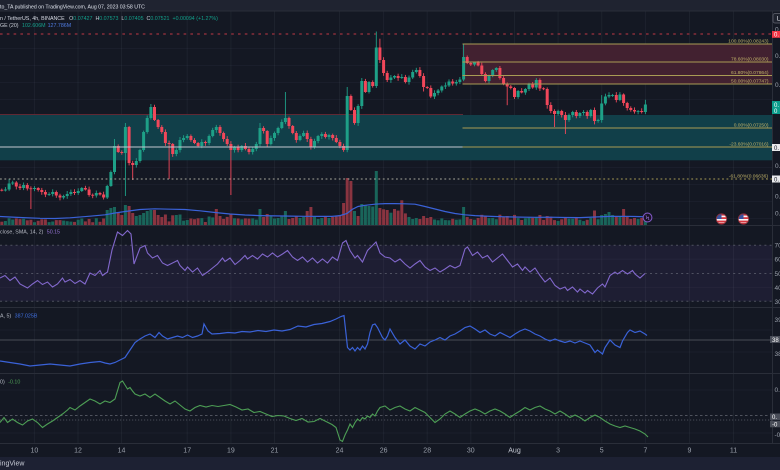 The height and width of the screenshot is (470, 780). What do you see at coordinates (187, 451) in the screenshot?
I see `svg-text: 17` at bounding box center [187, 451].